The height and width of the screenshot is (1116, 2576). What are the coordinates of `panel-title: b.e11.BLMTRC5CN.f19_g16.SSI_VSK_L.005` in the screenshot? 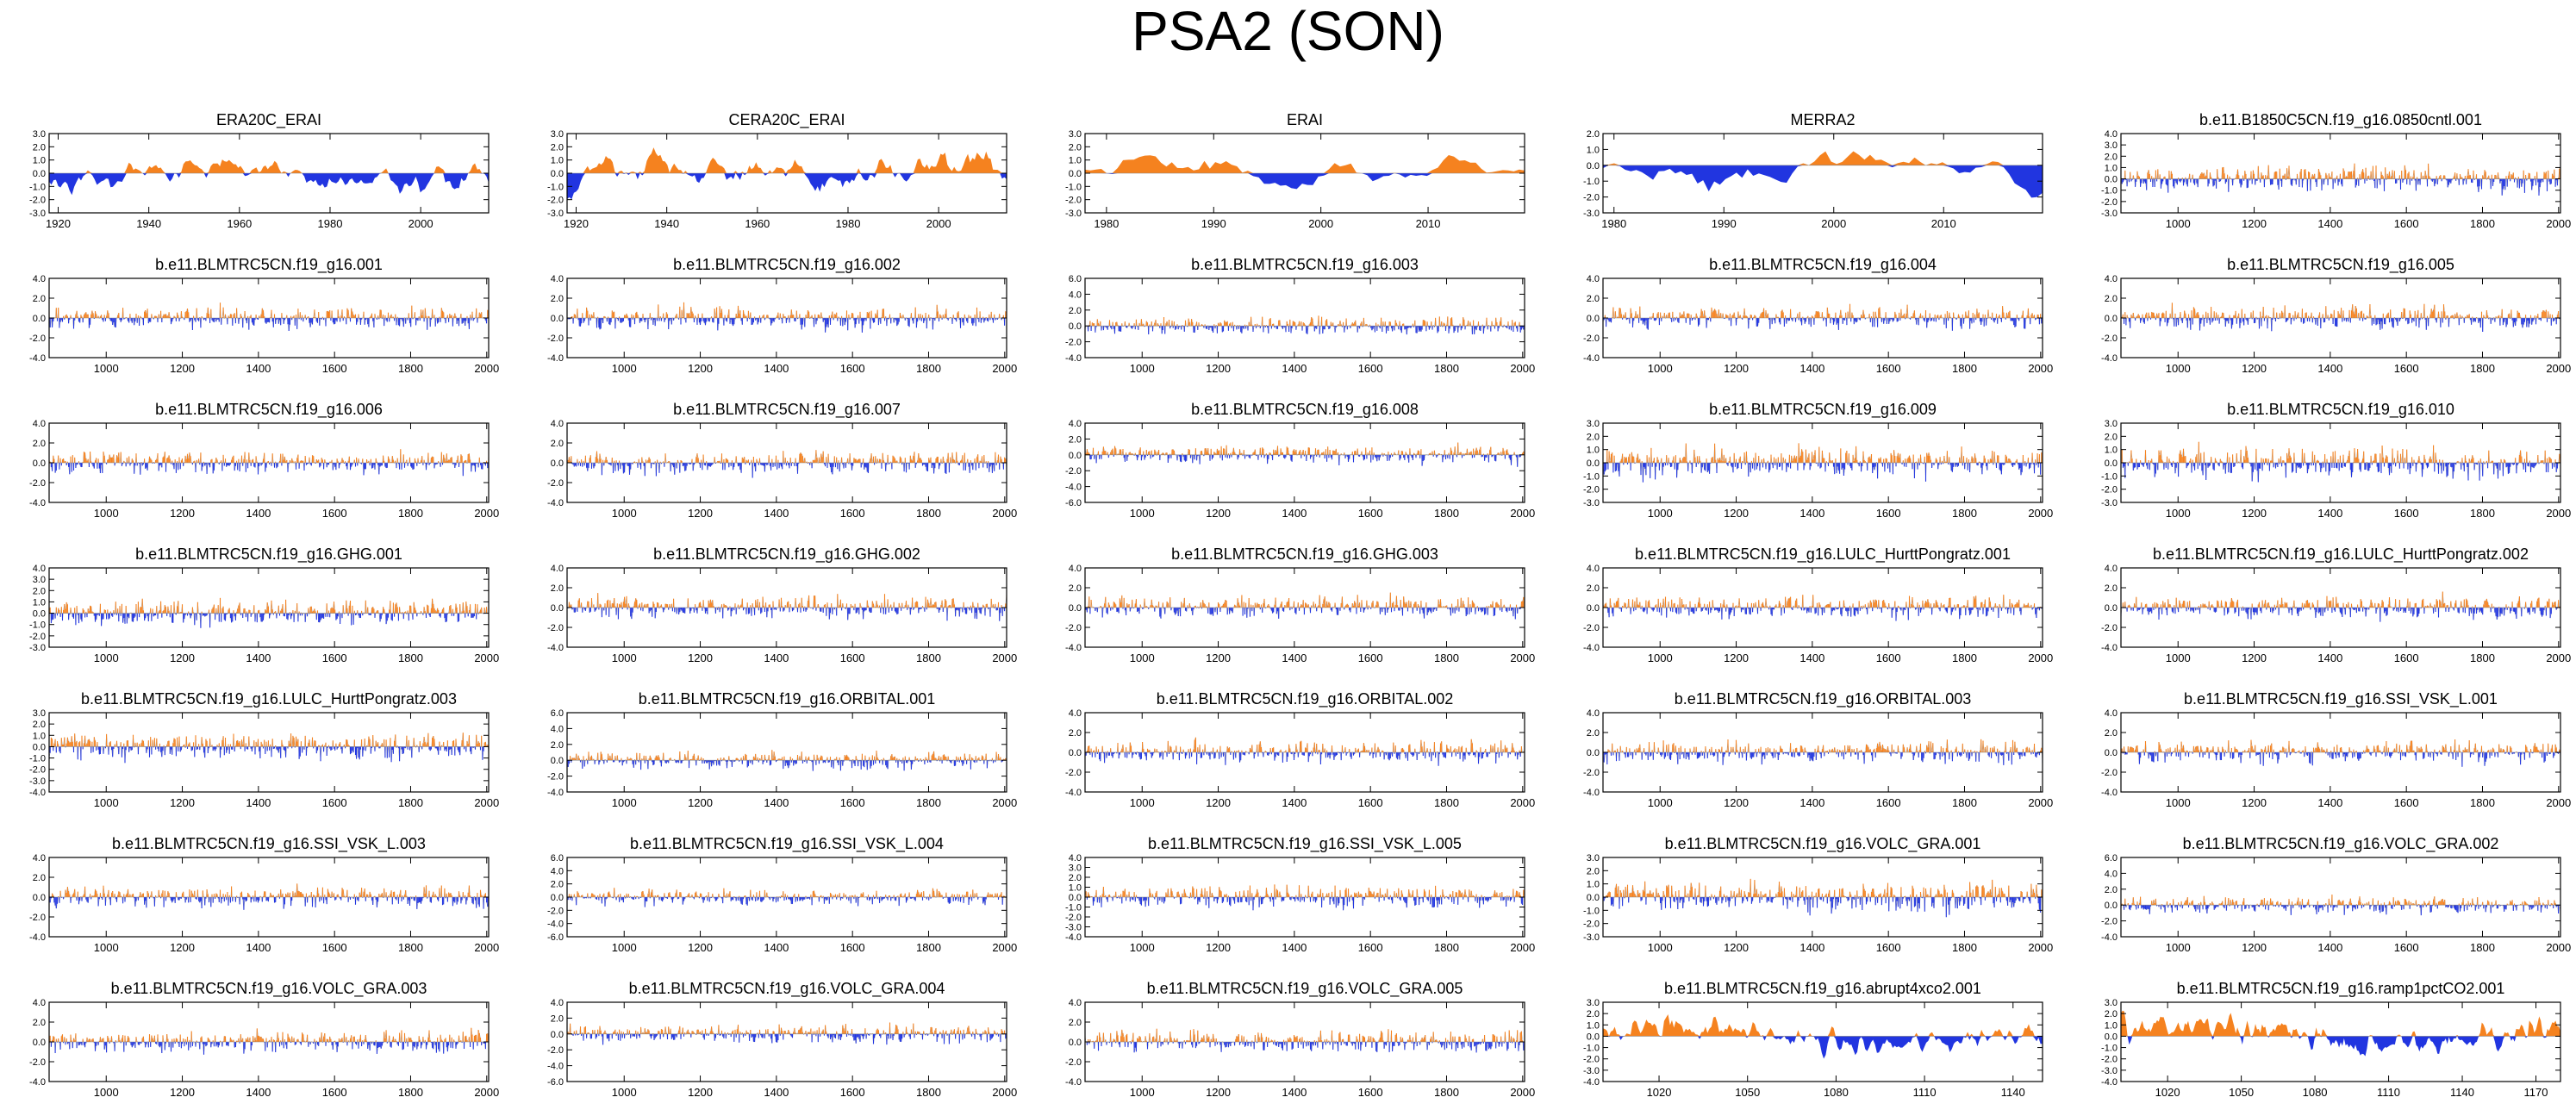 It's located at (1305, 844).